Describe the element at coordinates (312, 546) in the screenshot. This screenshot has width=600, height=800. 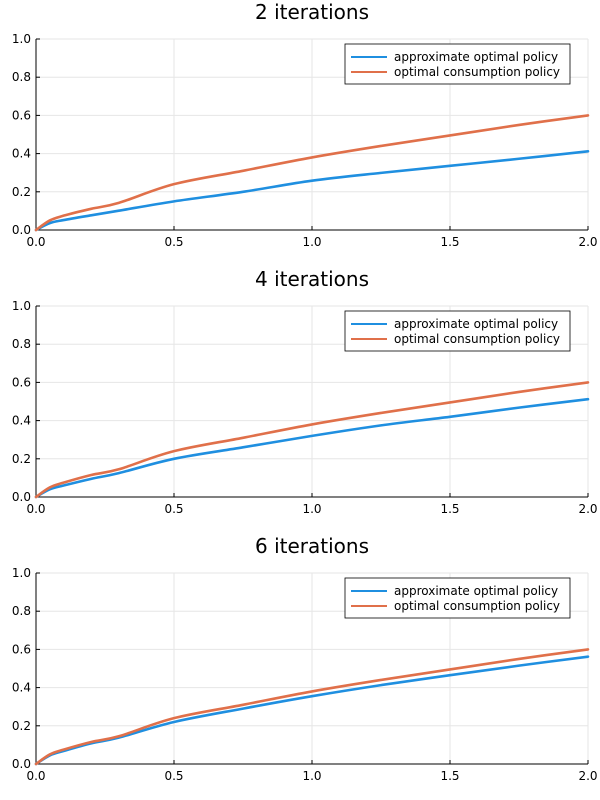
I see `subplot-title: 6 iterations` at that location.